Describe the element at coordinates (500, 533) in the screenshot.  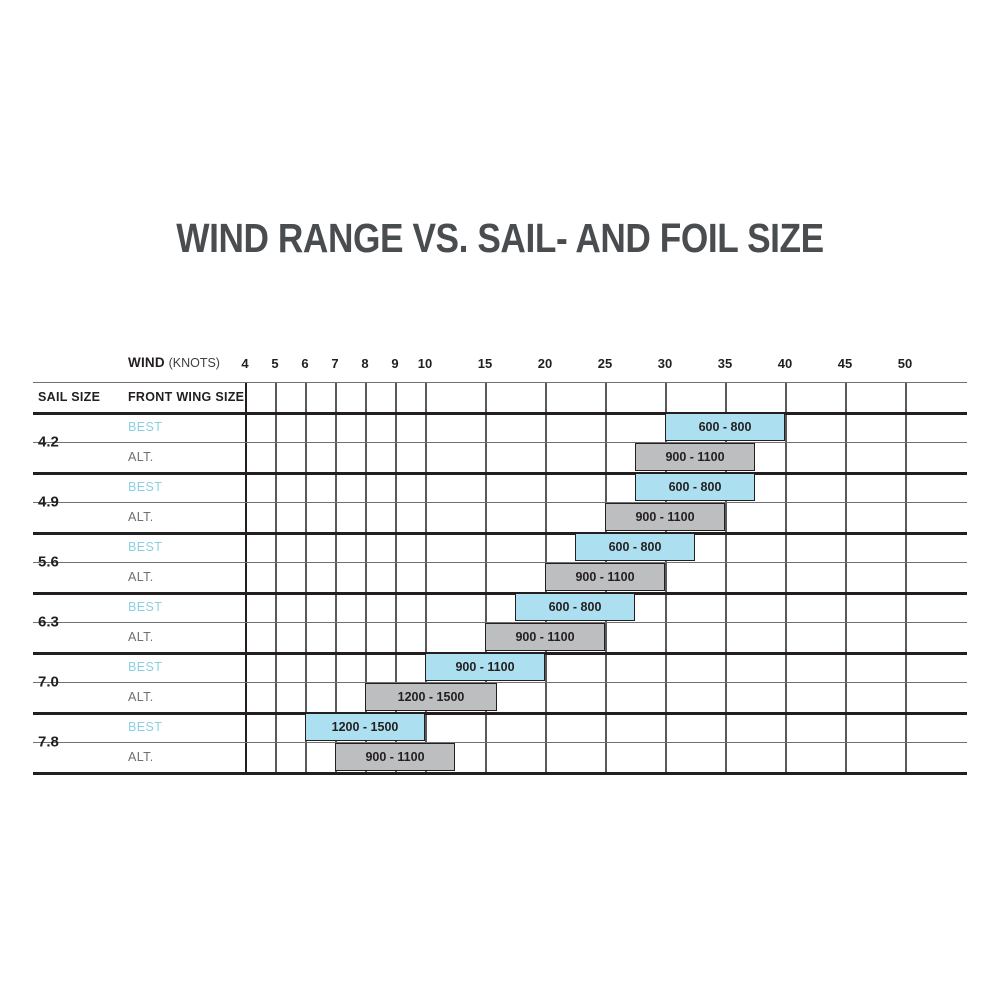
I see `rule-row-4.9-bottom` at that location.